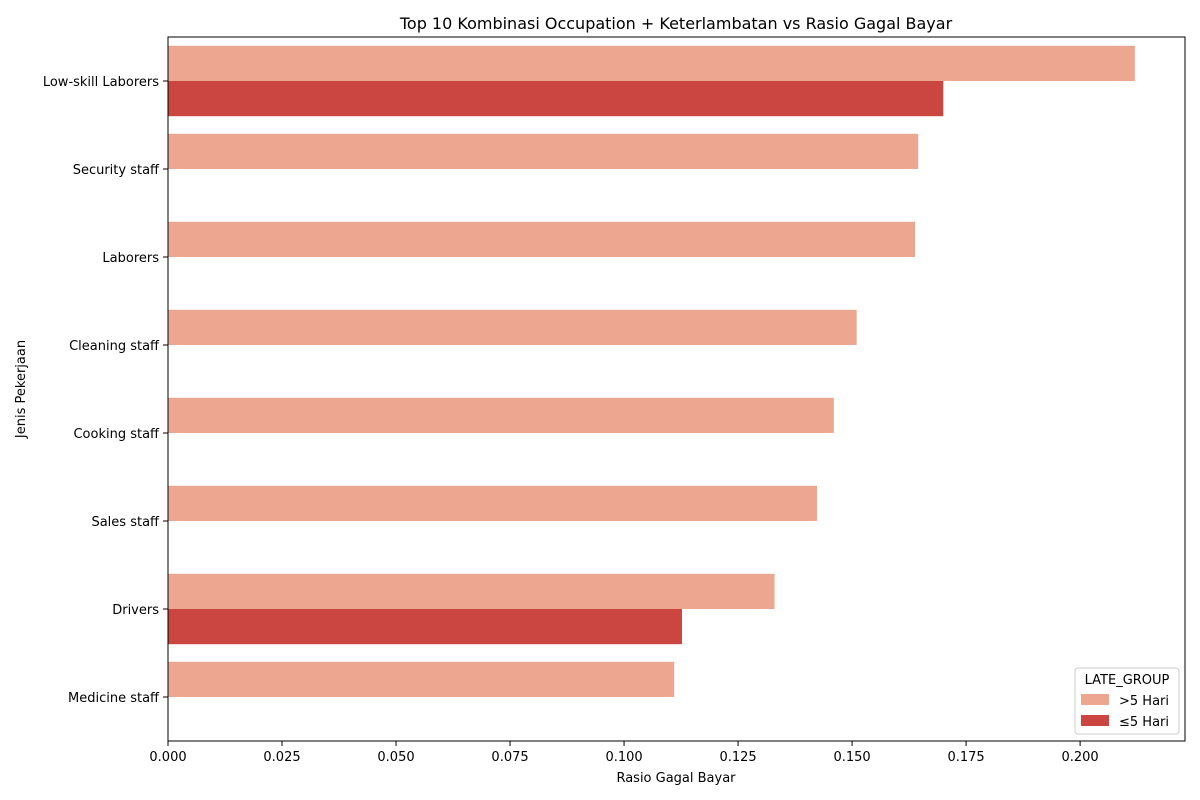 Image resolution: width=1200 pixels, height=800 pixels. I want to click on y-tick-label: Drivers, so click(135, 610).